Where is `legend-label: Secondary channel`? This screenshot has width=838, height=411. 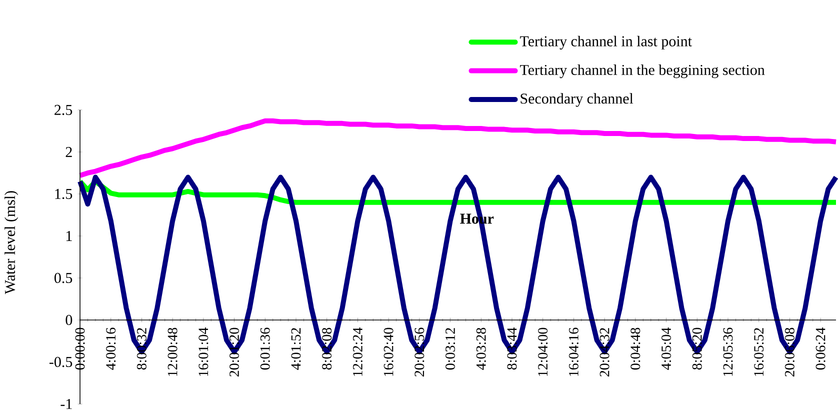 legend-label: Secondary channel is located at coordinates (577, 100).